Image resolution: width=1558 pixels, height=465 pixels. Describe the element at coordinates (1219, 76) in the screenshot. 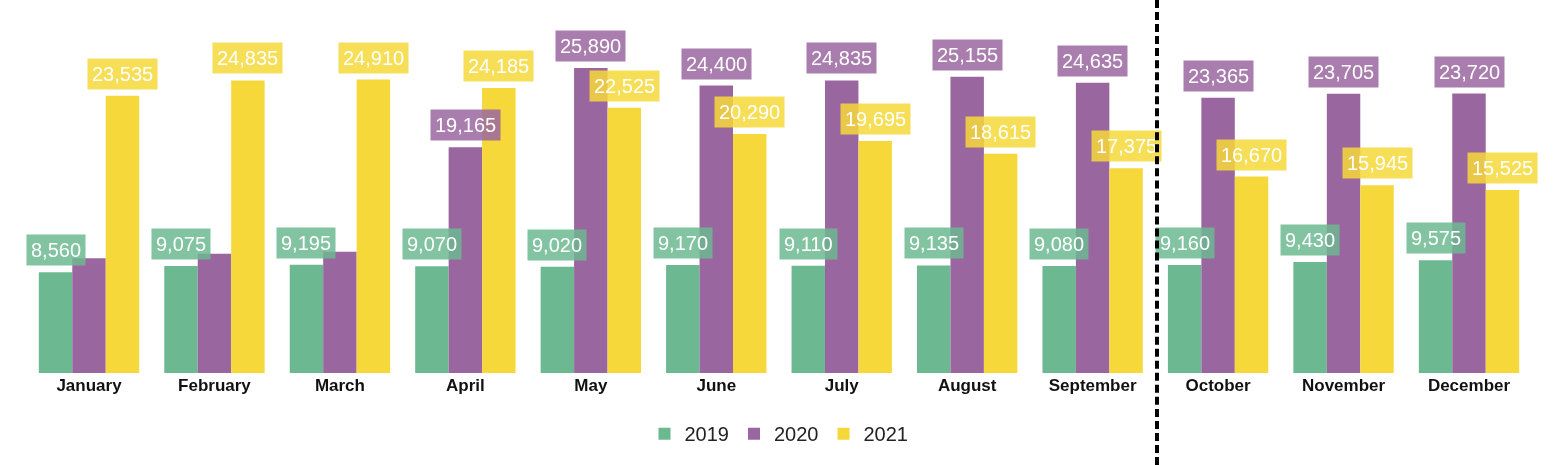

I see `data-label: 23,365` at that location.